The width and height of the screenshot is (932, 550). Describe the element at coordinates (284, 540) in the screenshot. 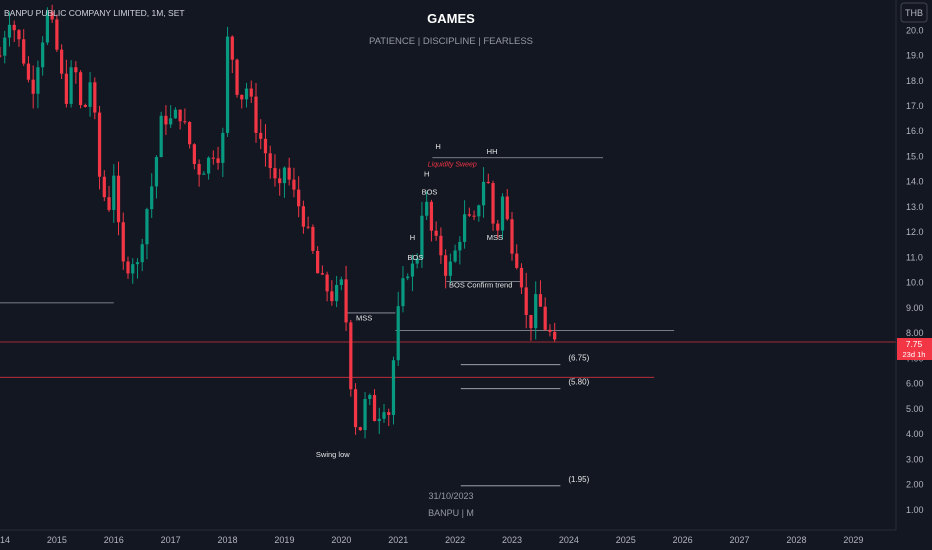

I see `time-tick-label: 2019` at that location.